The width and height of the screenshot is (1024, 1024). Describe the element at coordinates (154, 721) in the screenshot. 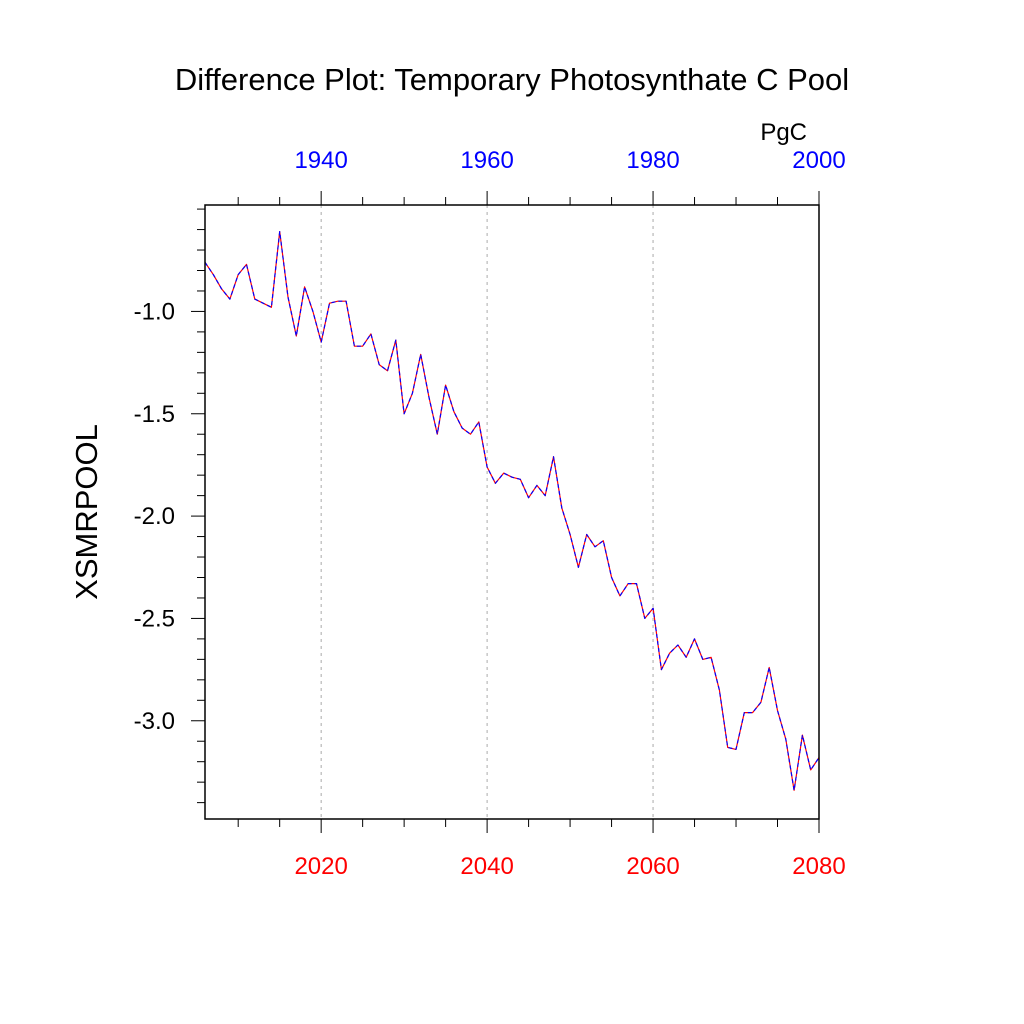

I see `left-tick-label: -3.0` at that location.